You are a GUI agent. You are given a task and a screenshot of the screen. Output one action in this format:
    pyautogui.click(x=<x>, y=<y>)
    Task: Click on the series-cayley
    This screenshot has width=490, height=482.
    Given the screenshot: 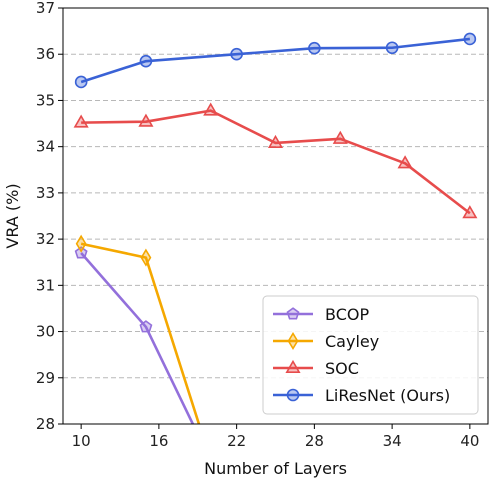 What is the action you would take?
    pyautogui.click(x=138, y=329)
    